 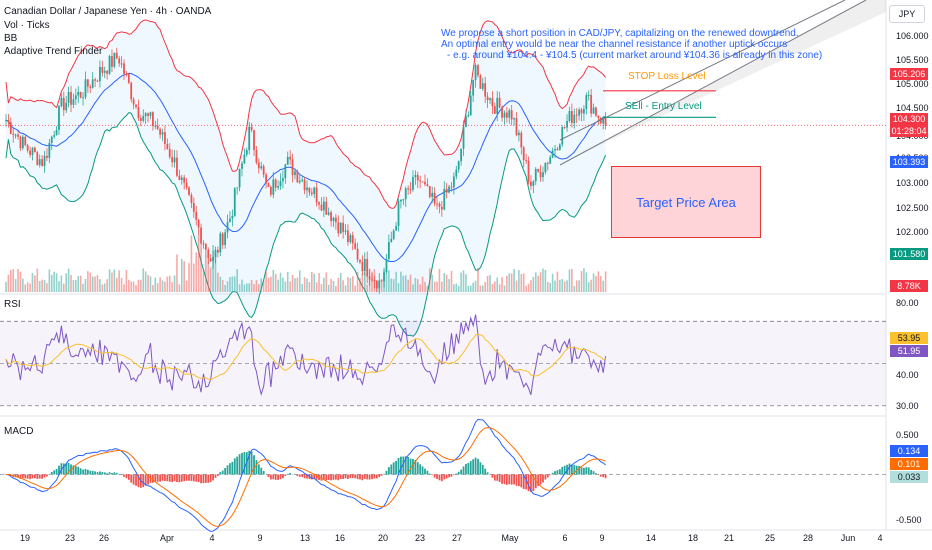 I want to click on macd-pane-title: MACD, so click(x=19, y=431).